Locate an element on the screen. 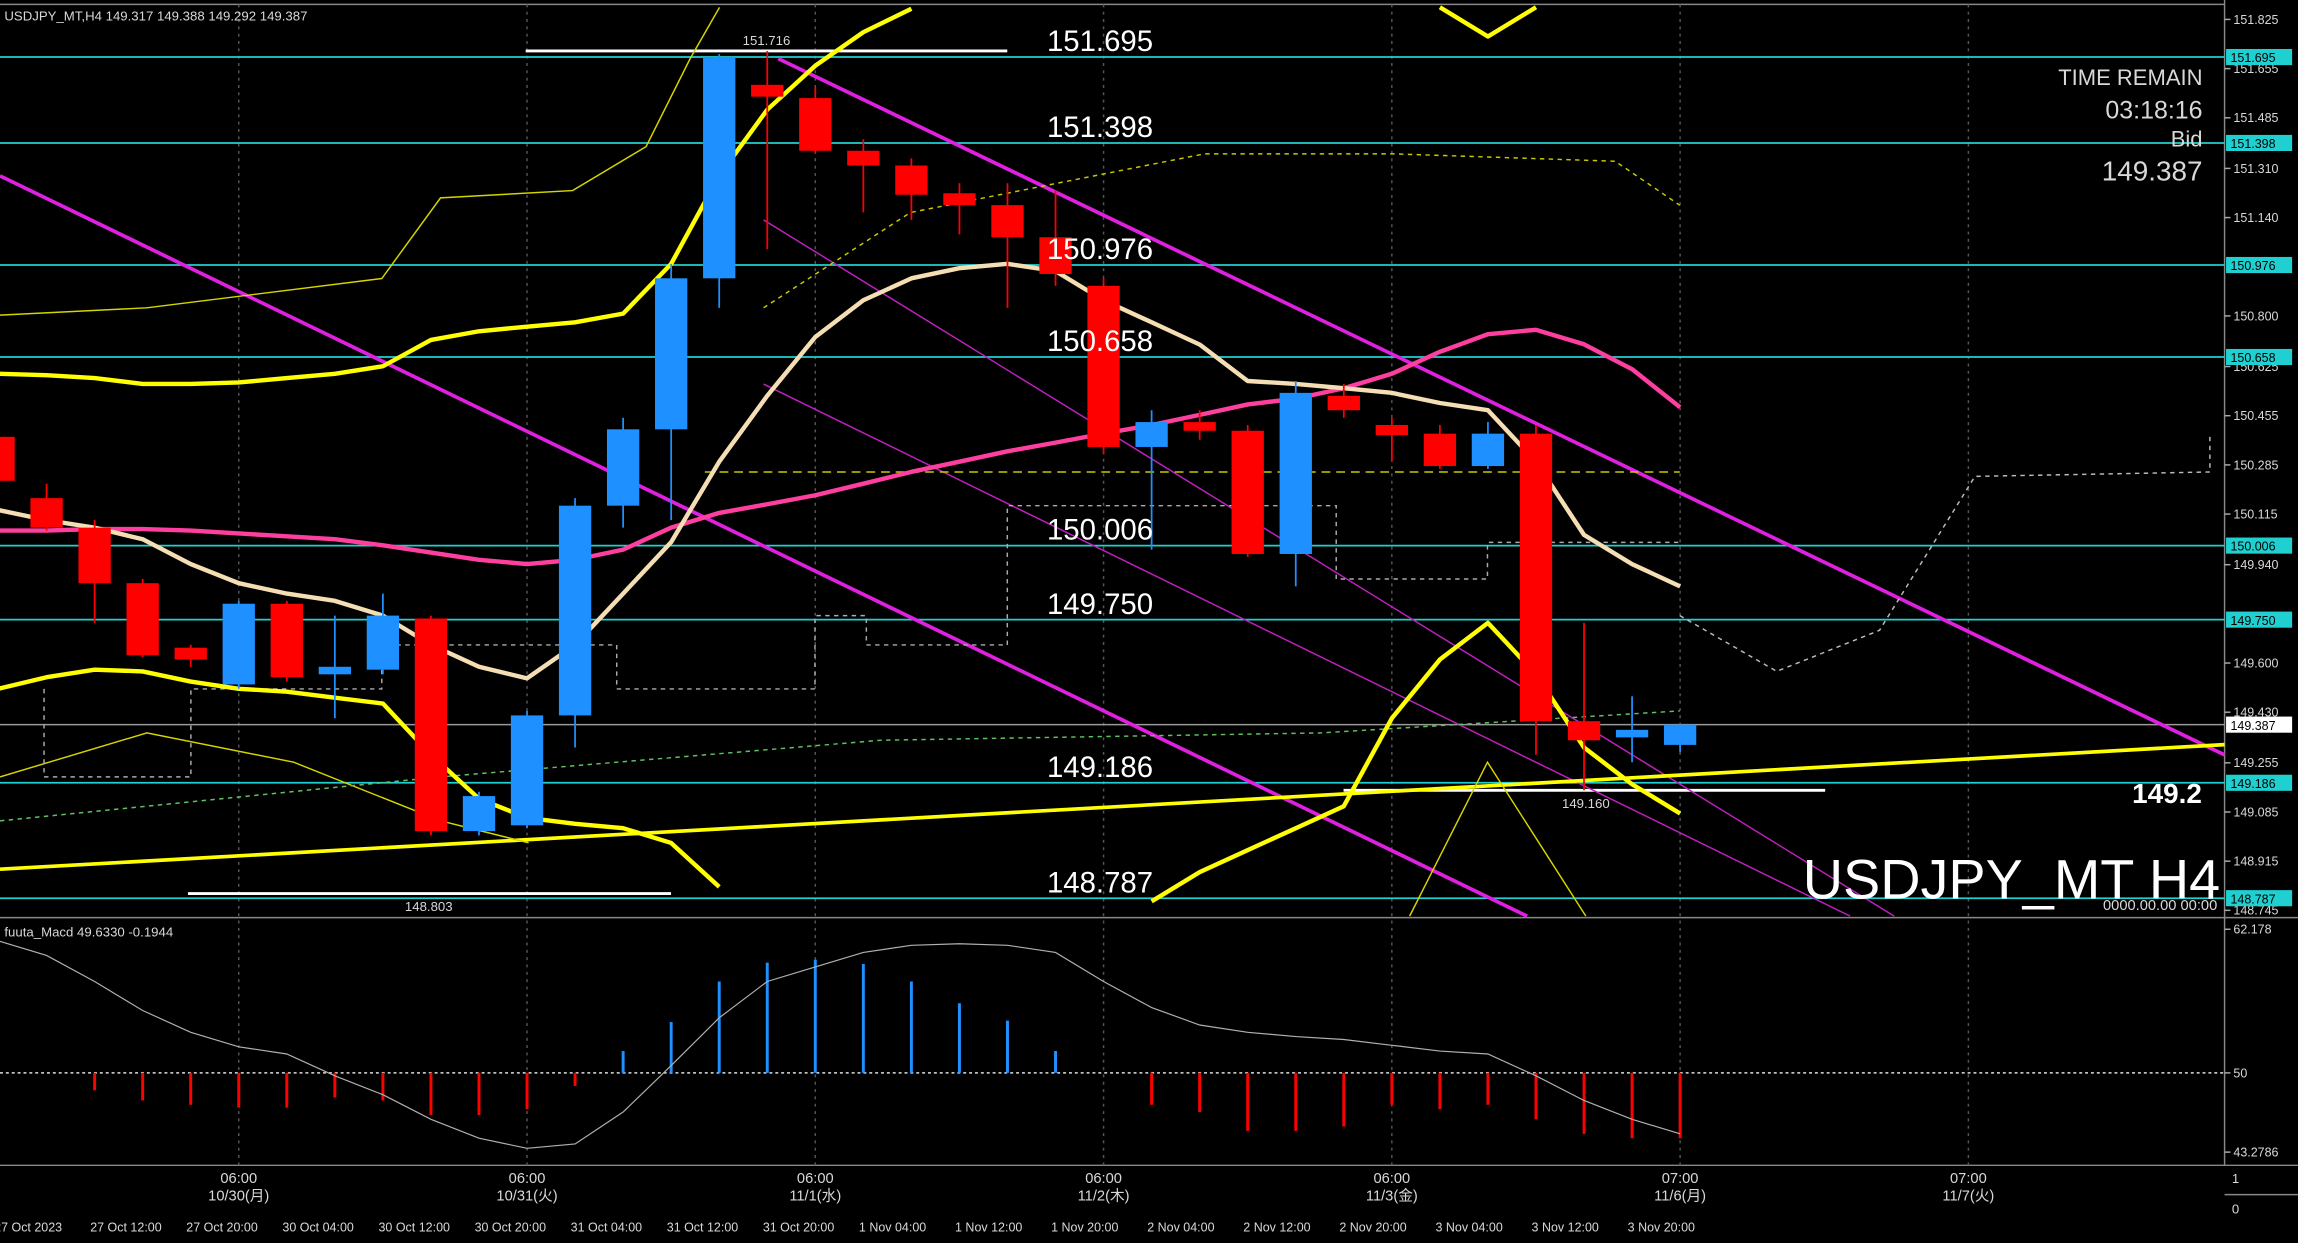  x-tick-label: 30 Oct 12:00 is located at coordinates (414, 1227).